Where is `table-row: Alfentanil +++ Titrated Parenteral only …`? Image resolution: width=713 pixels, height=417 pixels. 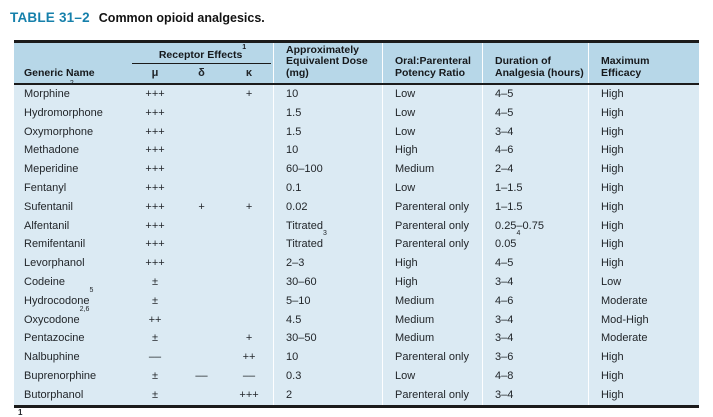
table-row: Alfentanil +++ Titrated Parenteral only … is located at coordinates (356, 226).